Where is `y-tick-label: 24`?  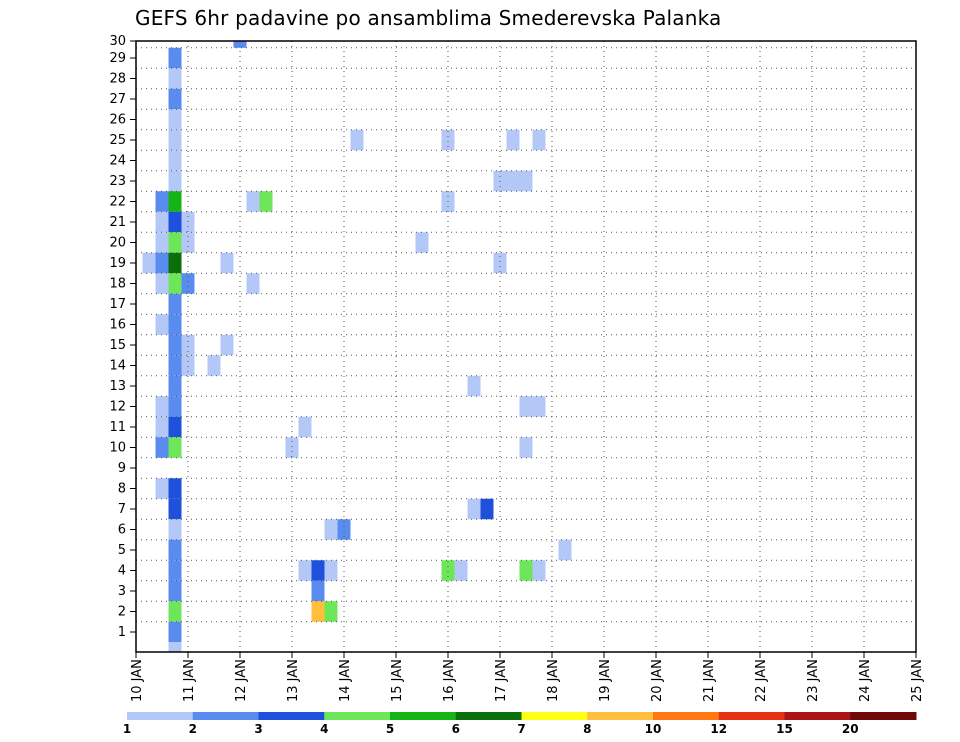 y-tick-label: 24 is located at coordinates (117, 161).